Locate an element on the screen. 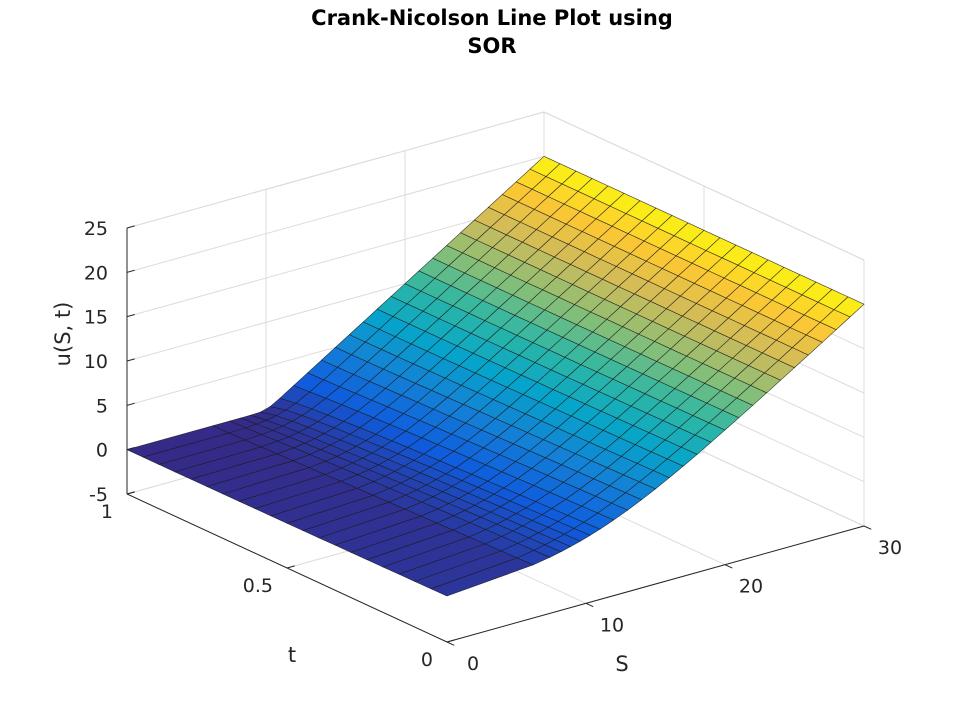 This screenshot has width=958, height=720. z-tick-label: 10 is located at coordinates (96, 362).